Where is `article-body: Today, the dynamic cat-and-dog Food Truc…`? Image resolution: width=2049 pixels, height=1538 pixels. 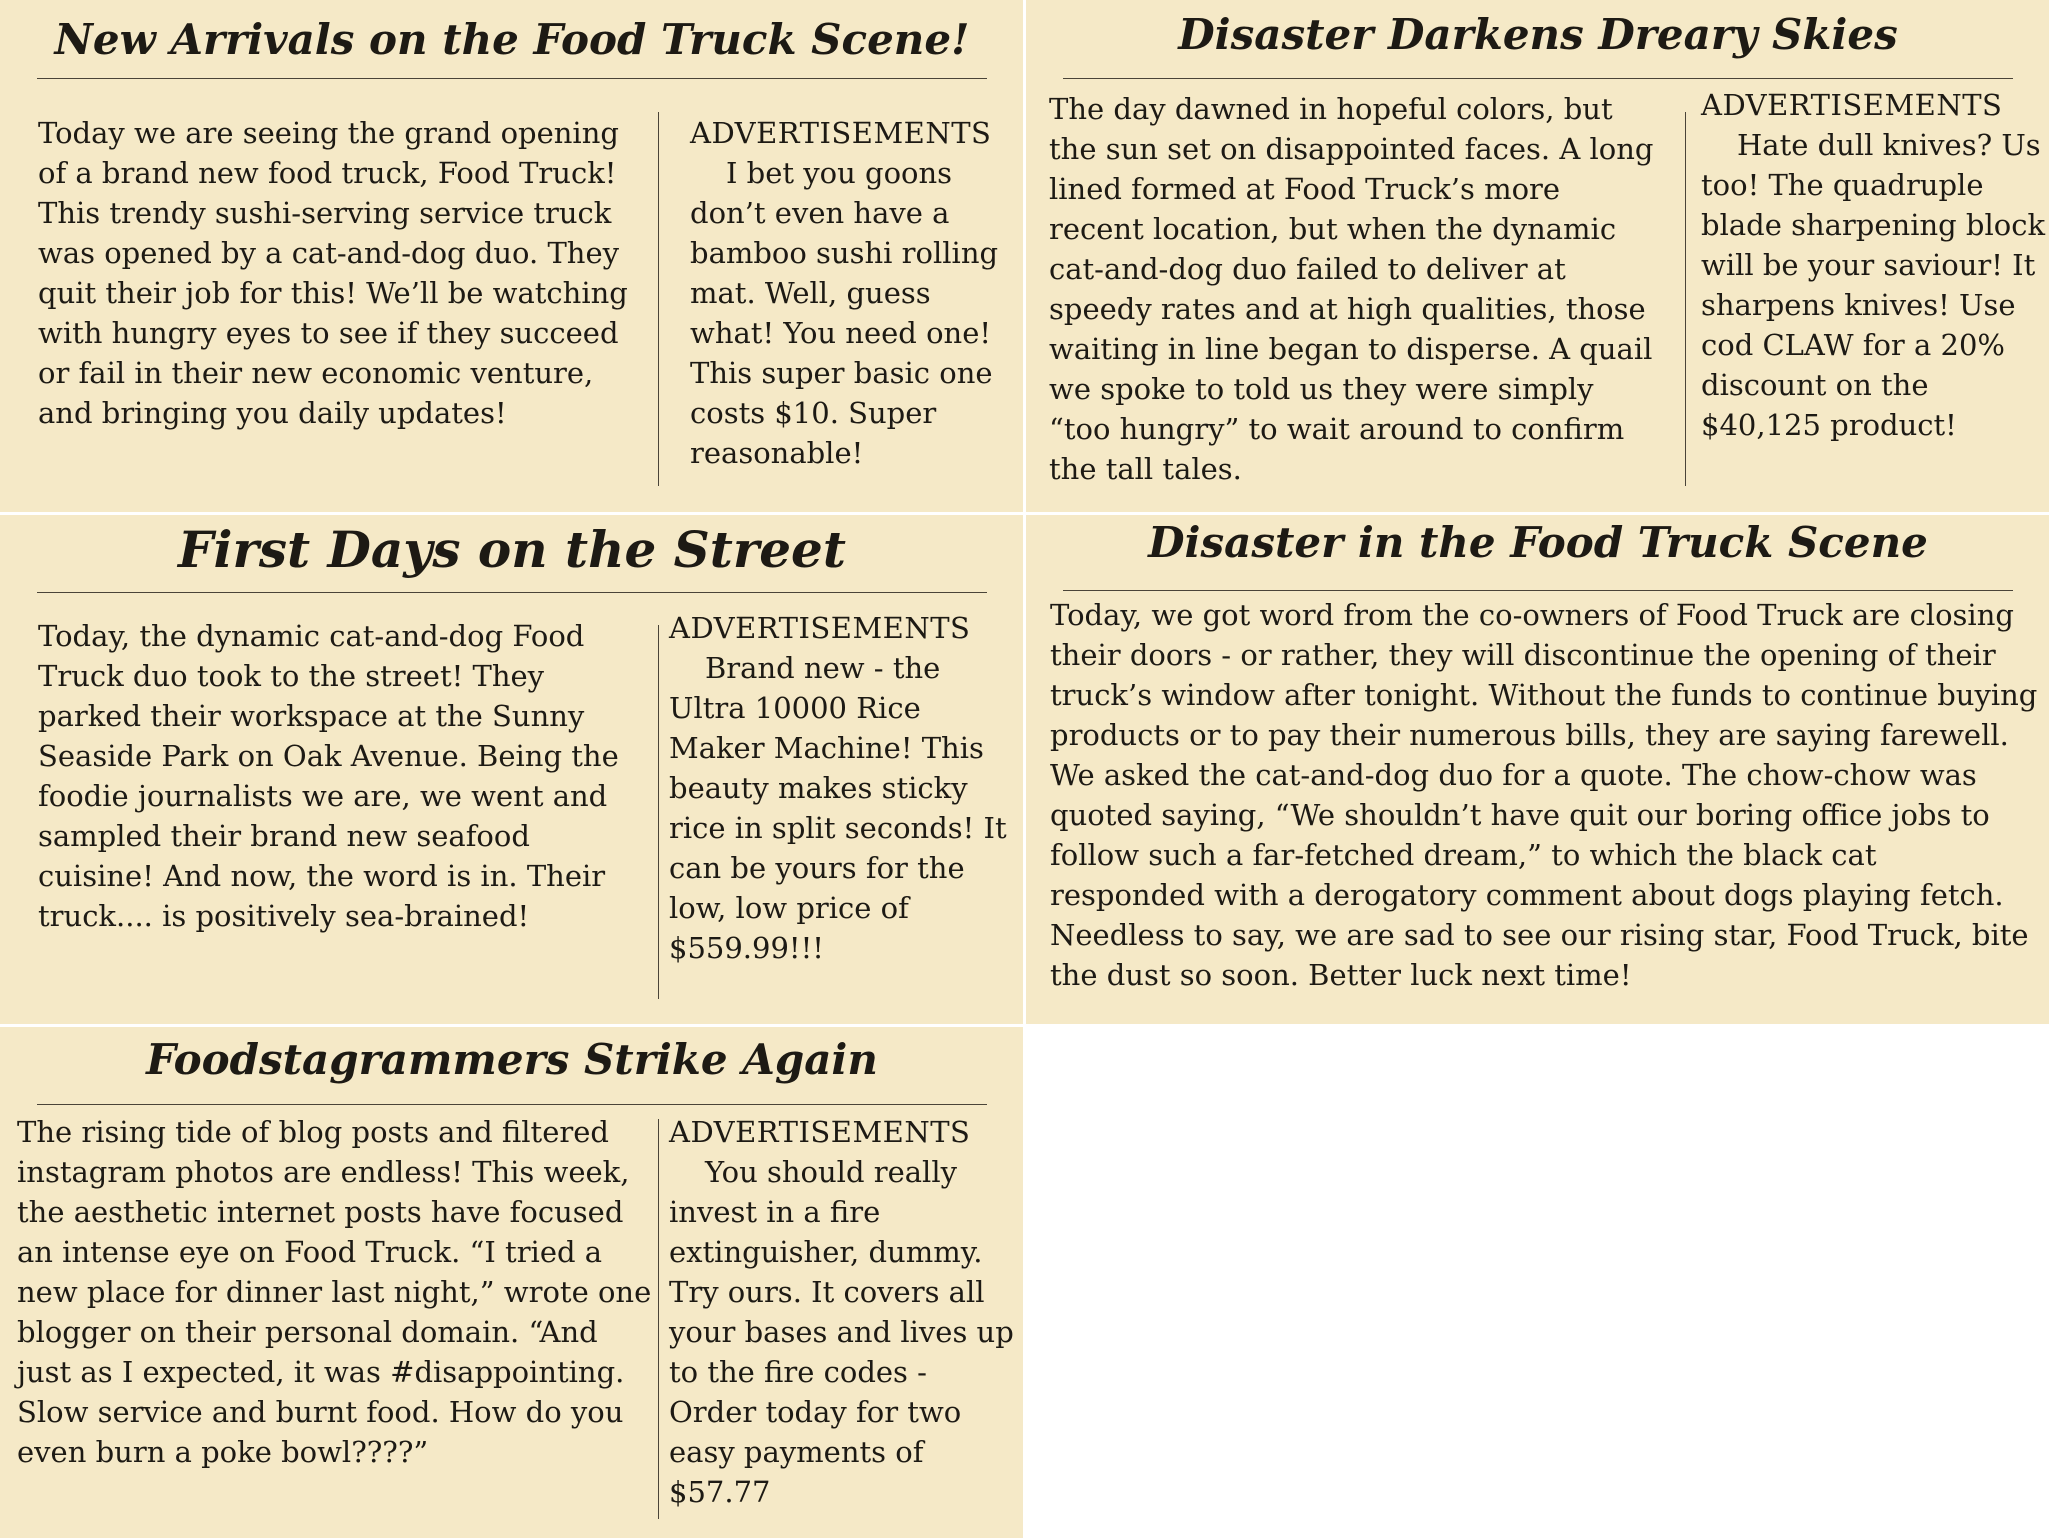
article-body: Today, the dynamic cat-and-dog Food Truc… is located at coordinates (328, 776).